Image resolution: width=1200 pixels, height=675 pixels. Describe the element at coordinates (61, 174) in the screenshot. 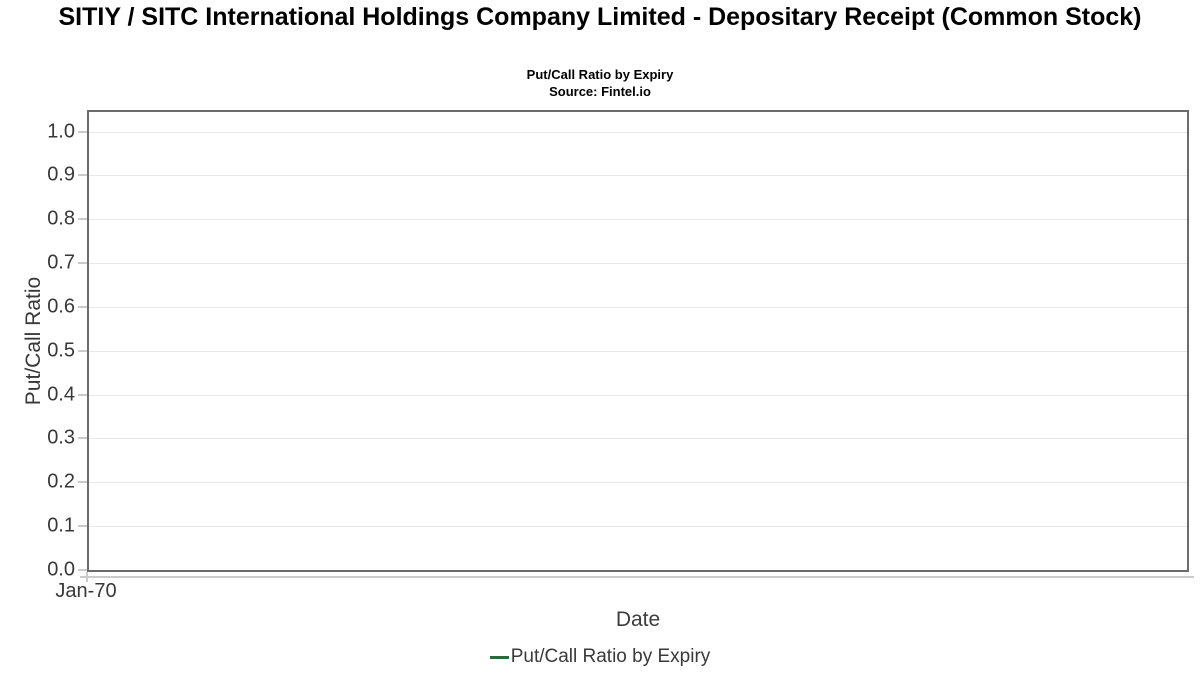

I see `y-tick-label: 0.9` at that location.